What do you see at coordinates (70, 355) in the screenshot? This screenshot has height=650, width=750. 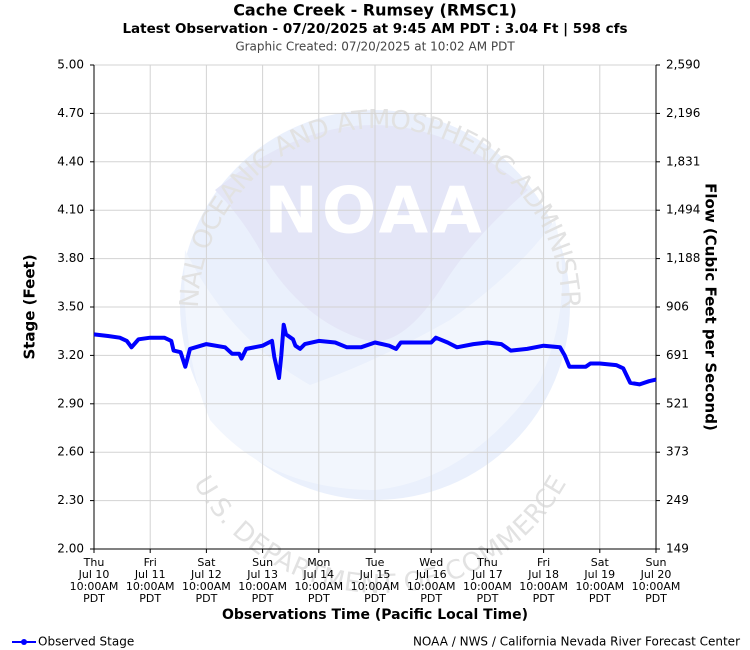 I see `y-tick-label: 3.20` at bounding box center [70, 355].